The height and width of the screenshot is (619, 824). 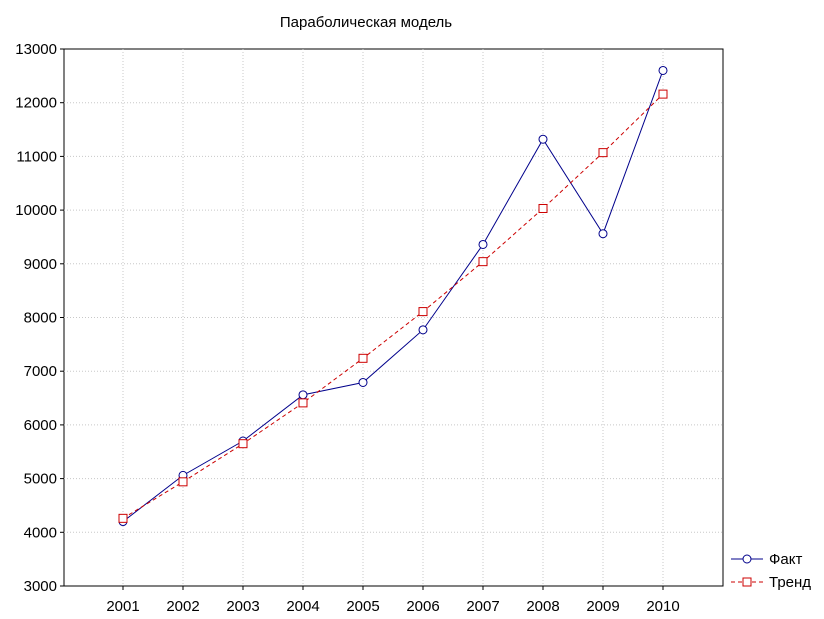 I want to click on x-tick-label: 2006, so click(x=422, y=606).